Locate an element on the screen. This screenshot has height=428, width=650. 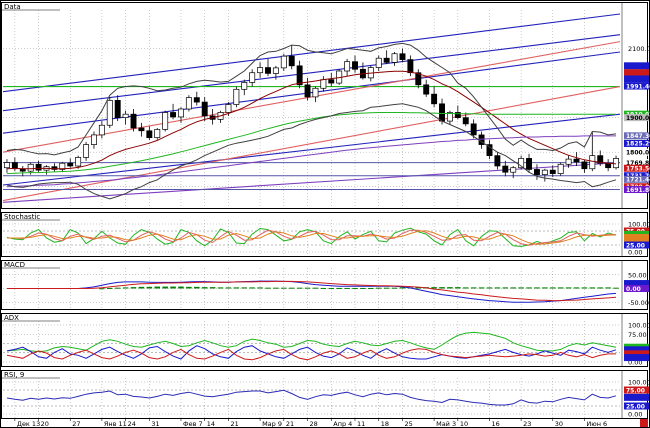
y-tick-label: -50.00 is located at coordinates (638, 303).